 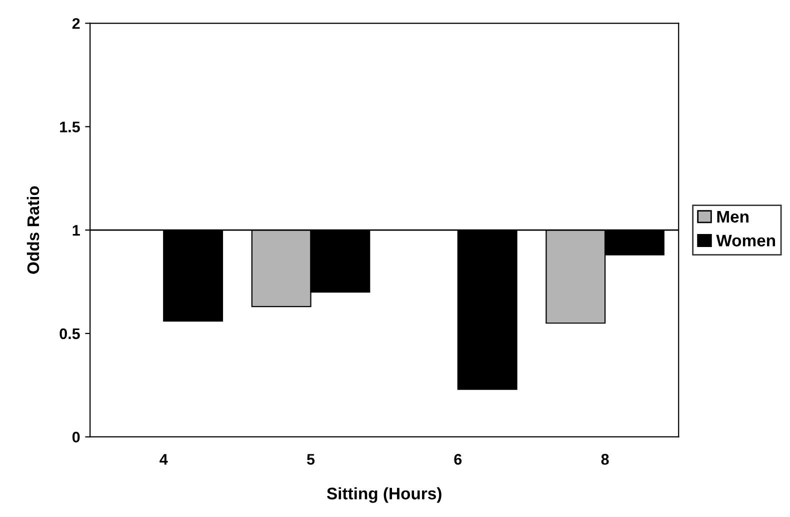 I want to click on legend-label: Women, so click(x=746, y=240).